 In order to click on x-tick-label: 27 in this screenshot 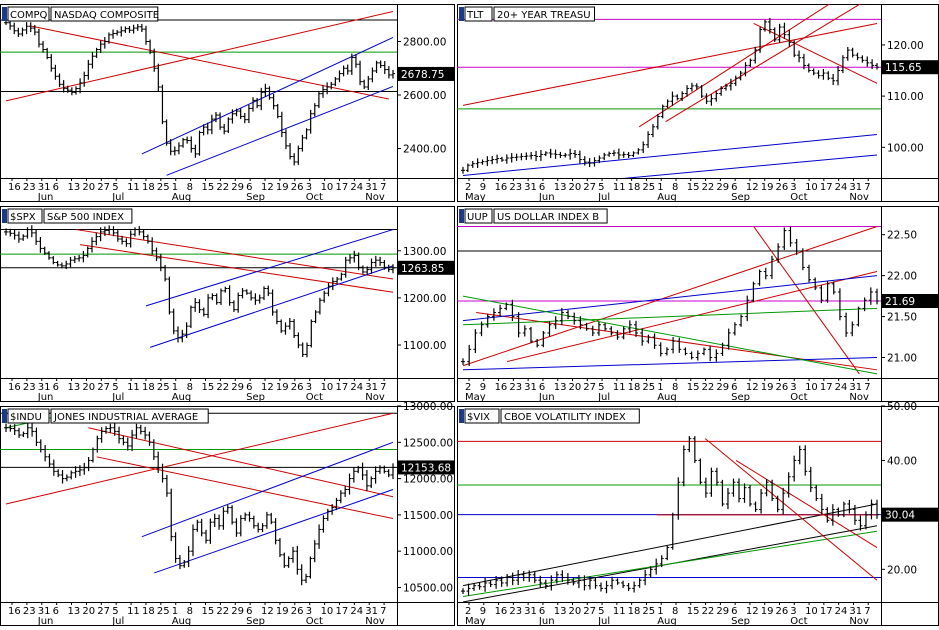, I will do `click(589, 387)`.